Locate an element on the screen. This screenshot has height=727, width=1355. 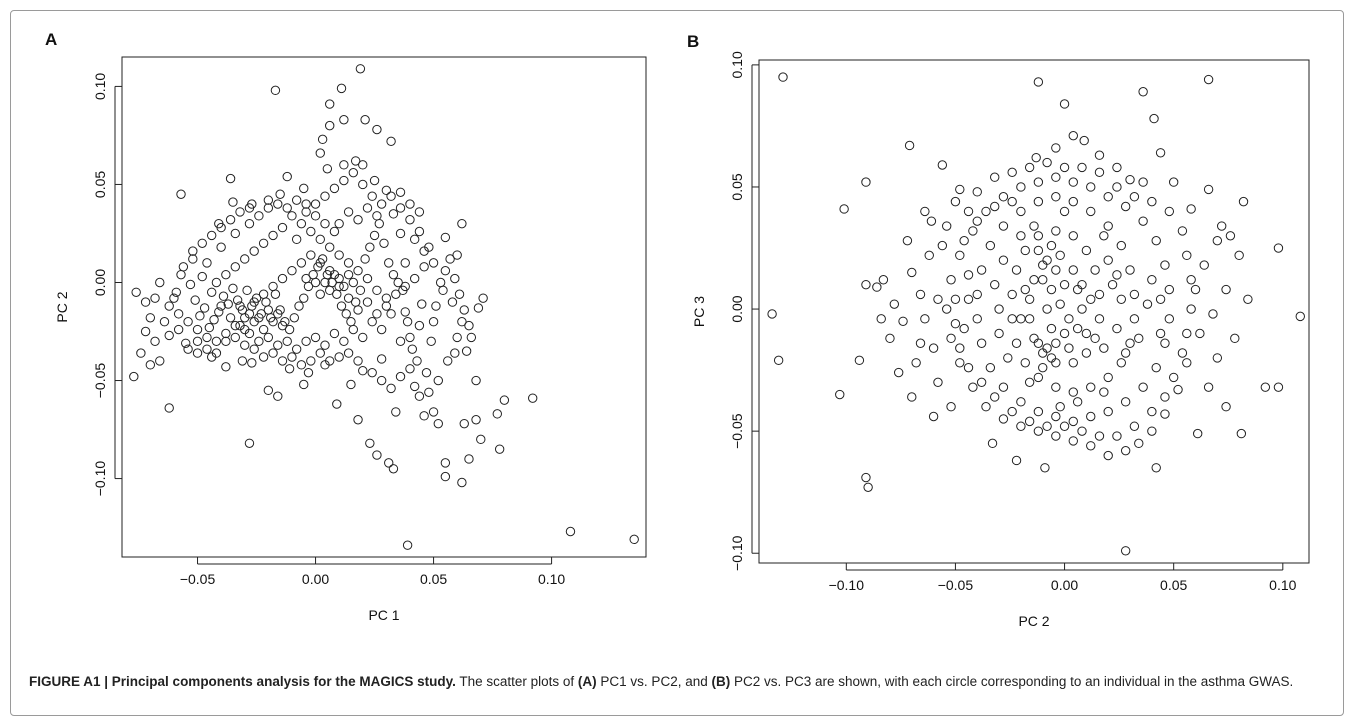
caption-text-2: PC1 vs. PC2, and is located at coordinates (654, 681).